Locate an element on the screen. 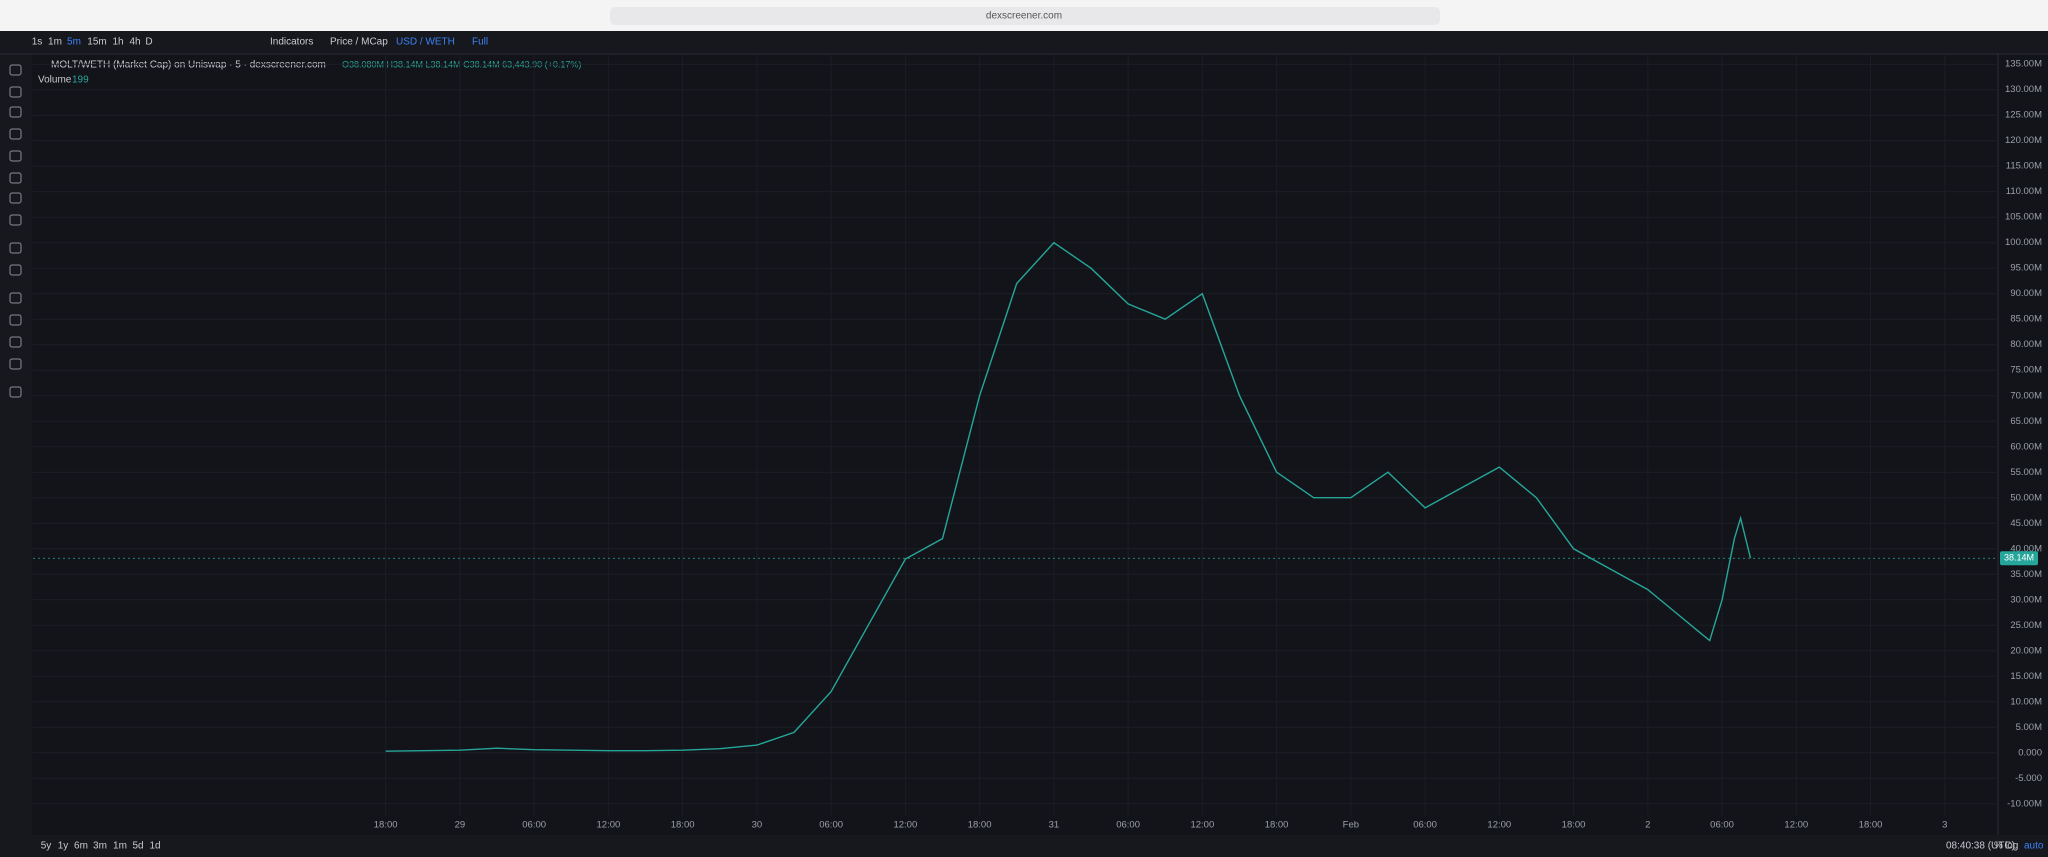 The image size is (2048, 857). volume-label: Volume is located at coordinates (55, 80).